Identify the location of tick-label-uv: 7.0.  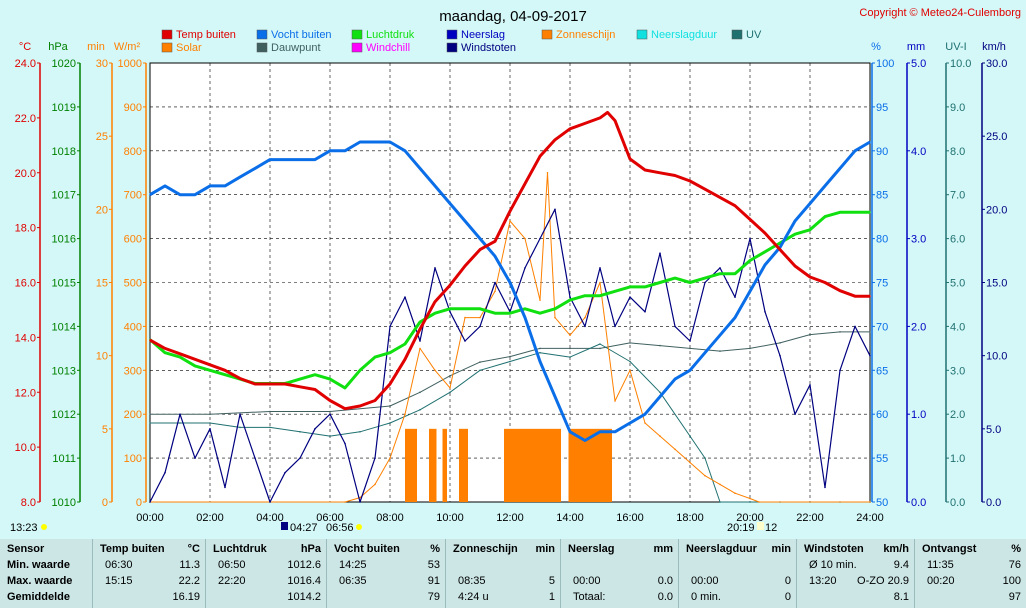
(957, 196).